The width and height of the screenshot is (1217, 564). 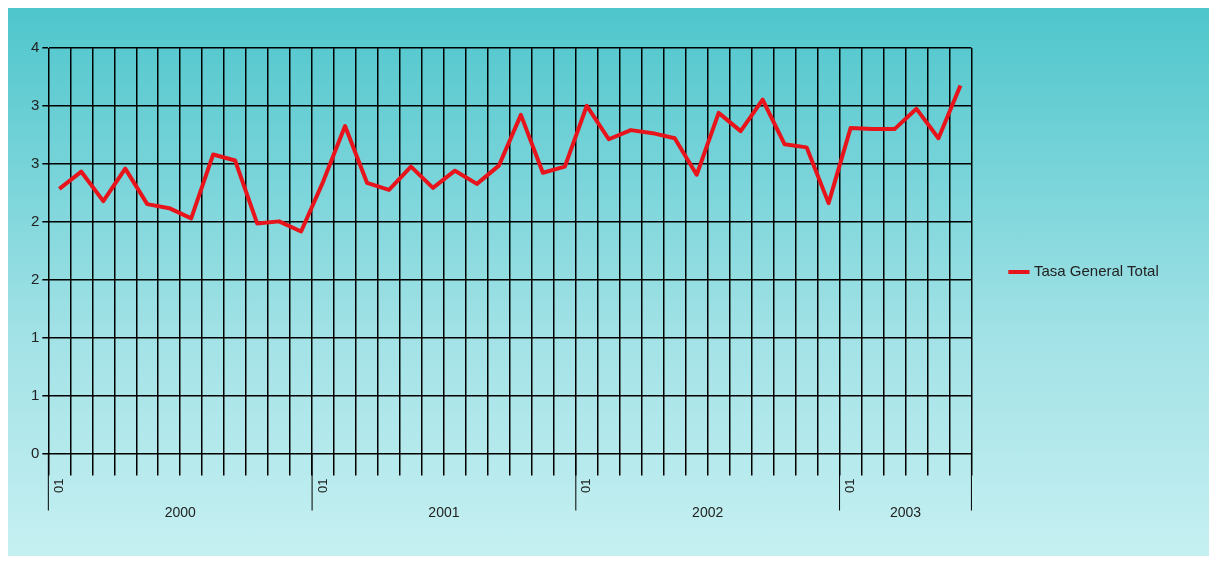 I want to click on text: 2002, so click(x=708, y=512).